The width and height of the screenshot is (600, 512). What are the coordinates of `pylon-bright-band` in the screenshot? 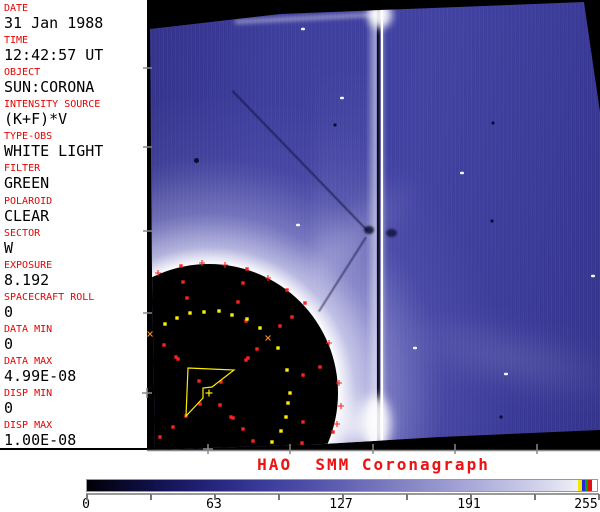 It's located at (371, 226).